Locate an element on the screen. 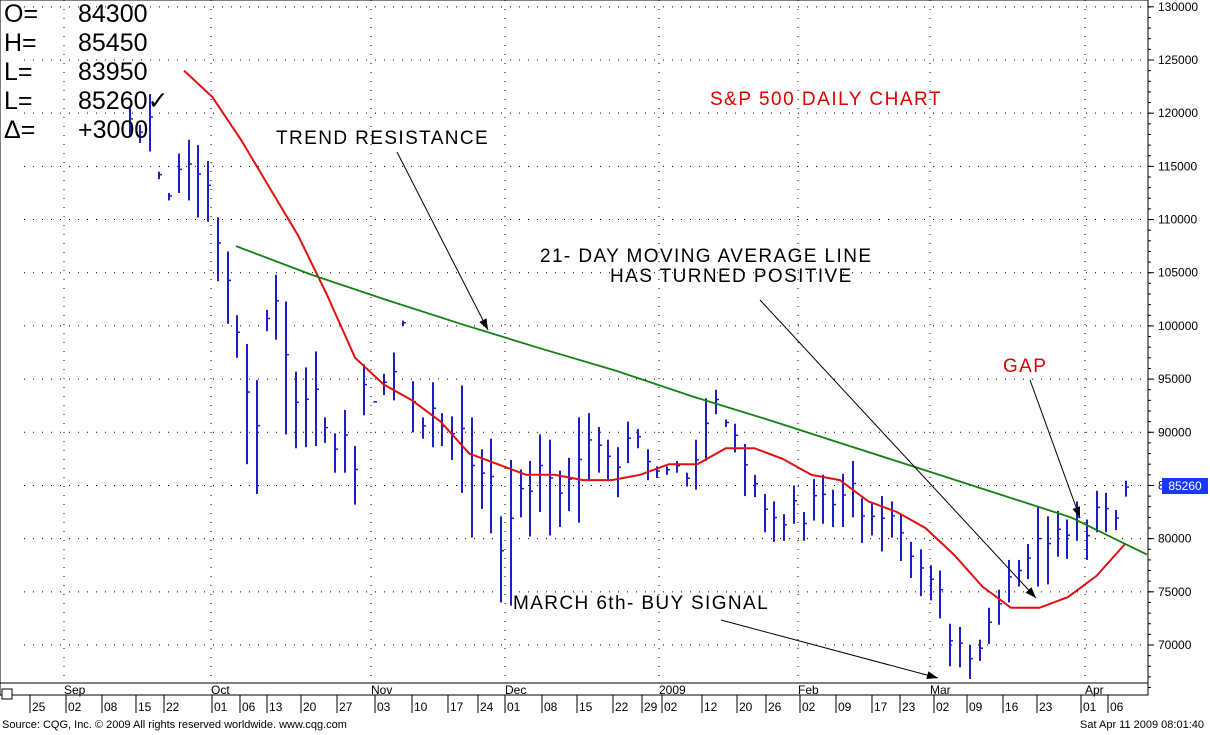 The image size is (1210, 735). y-tick-label: 105000 is located at coordinates (1178, 273).